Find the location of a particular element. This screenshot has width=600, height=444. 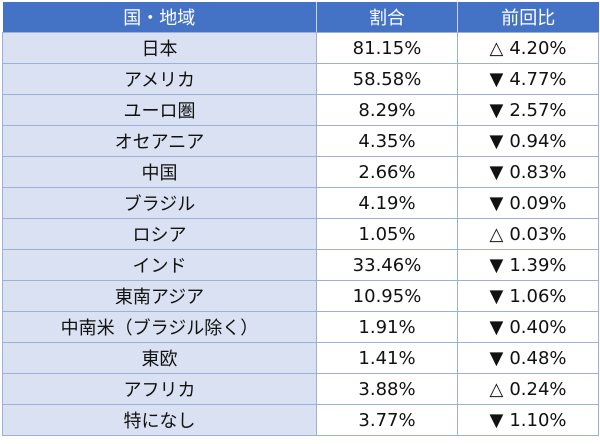

cell-share: 81.15% is located at coordinates (387, 48).